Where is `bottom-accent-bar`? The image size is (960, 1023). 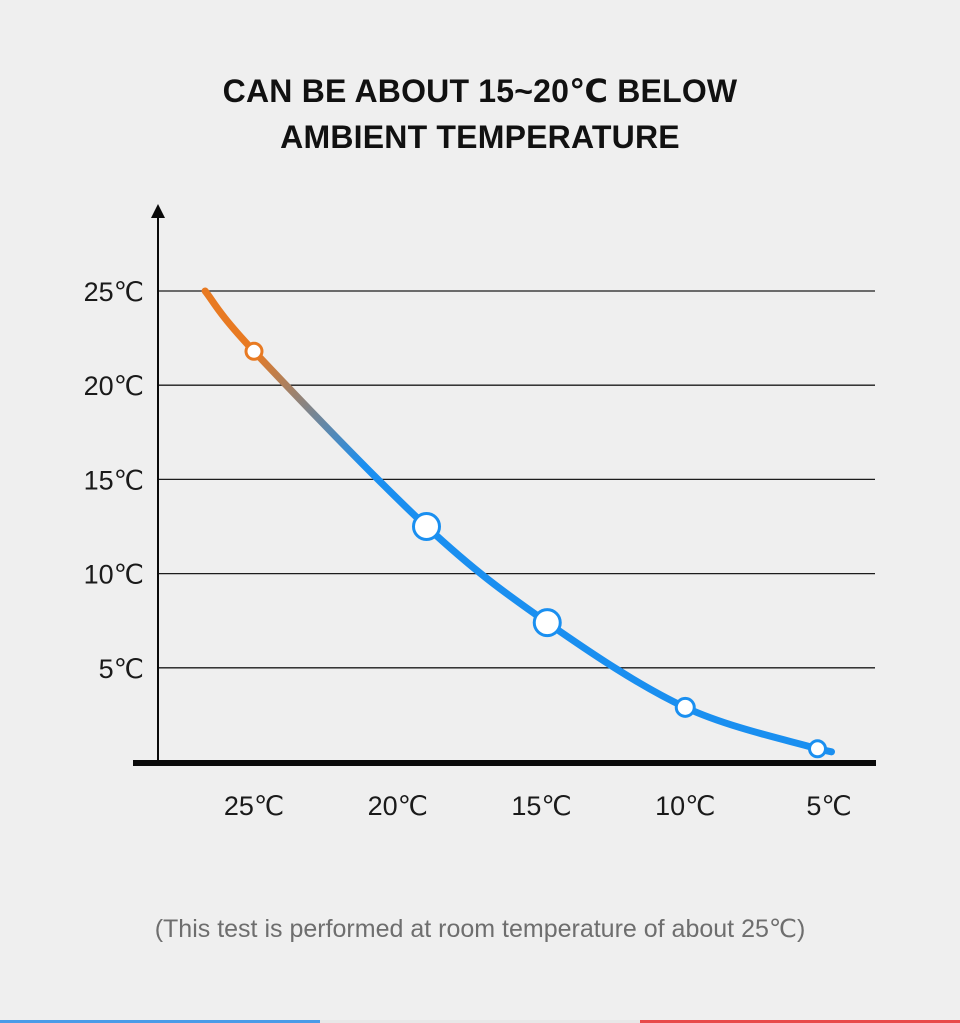
bottom-accent-bar is located at coordinates (480, 1021).